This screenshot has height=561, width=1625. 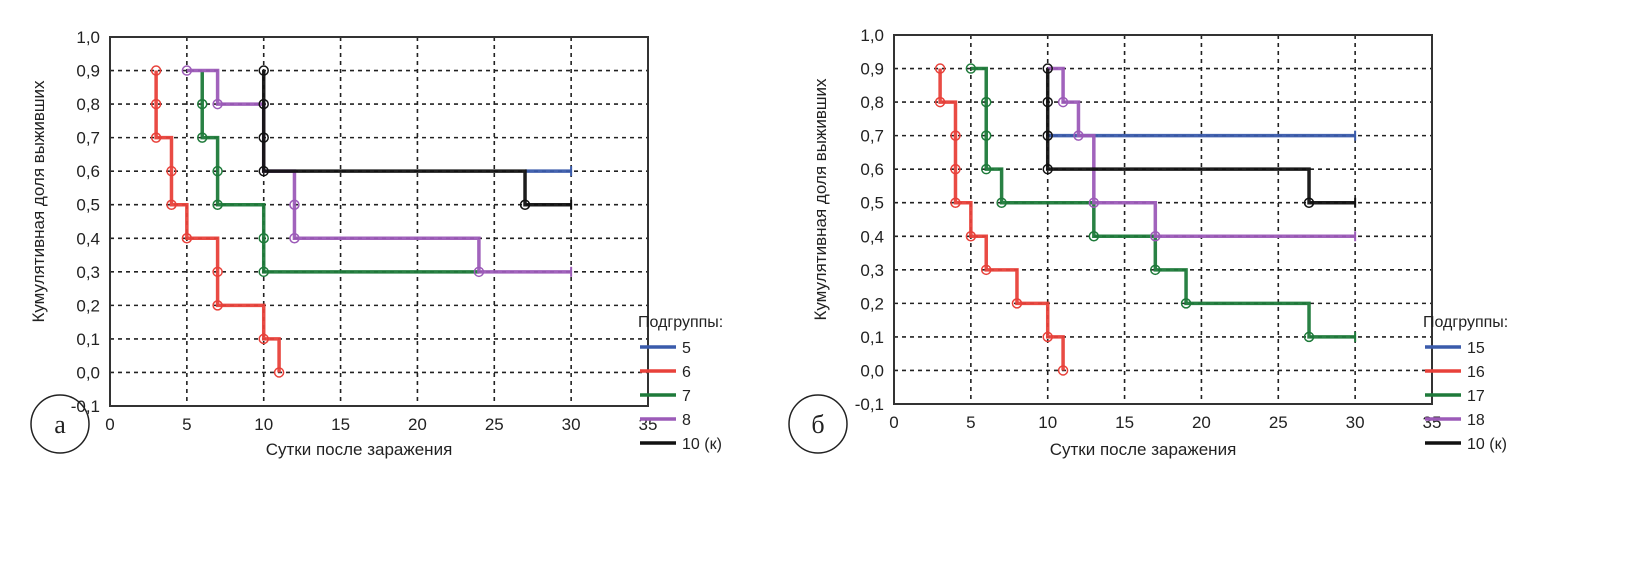 What do you see at coordinates (60, 424) in the screenshot?
I see `panel-label: а` at bounding box center [60, 424].